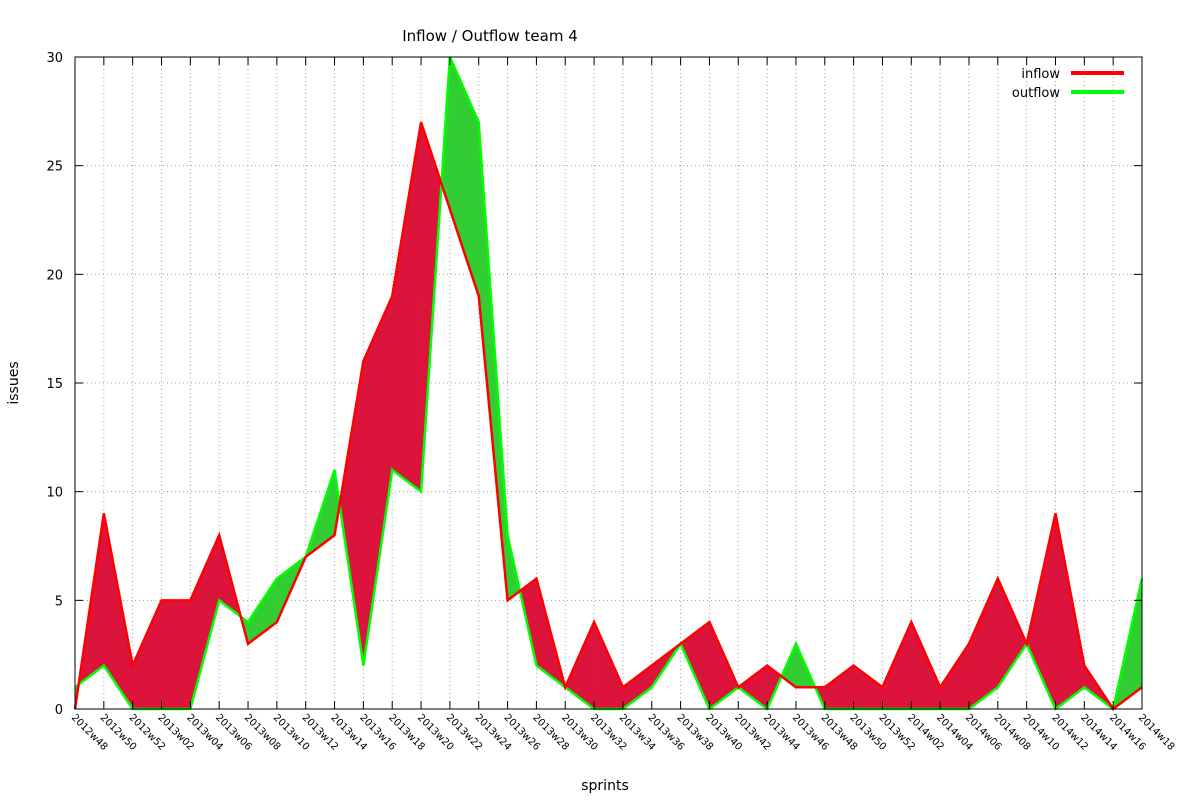 The height and width of the screenshot is (800, 1200). Describe the element at coordinates (490, 36) in the screenshot. I see `chart-title: Inflow / Outflow team 4` at that location.